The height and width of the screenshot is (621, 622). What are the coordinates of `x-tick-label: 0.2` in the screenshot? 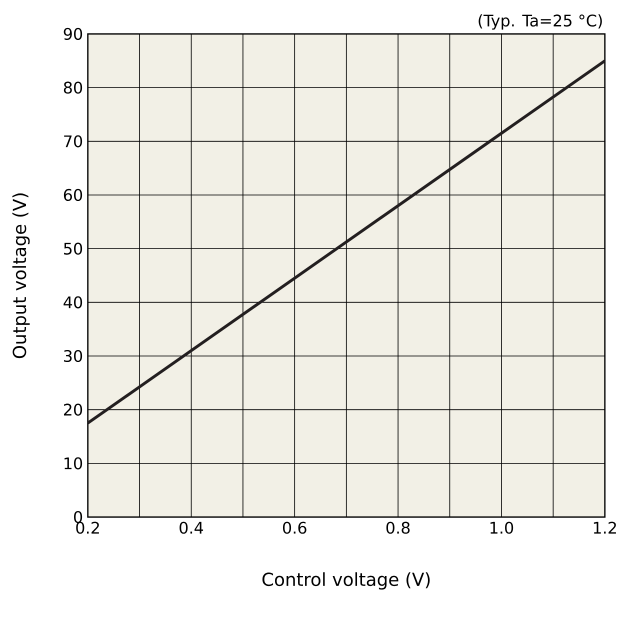 It's located at (87, 528).